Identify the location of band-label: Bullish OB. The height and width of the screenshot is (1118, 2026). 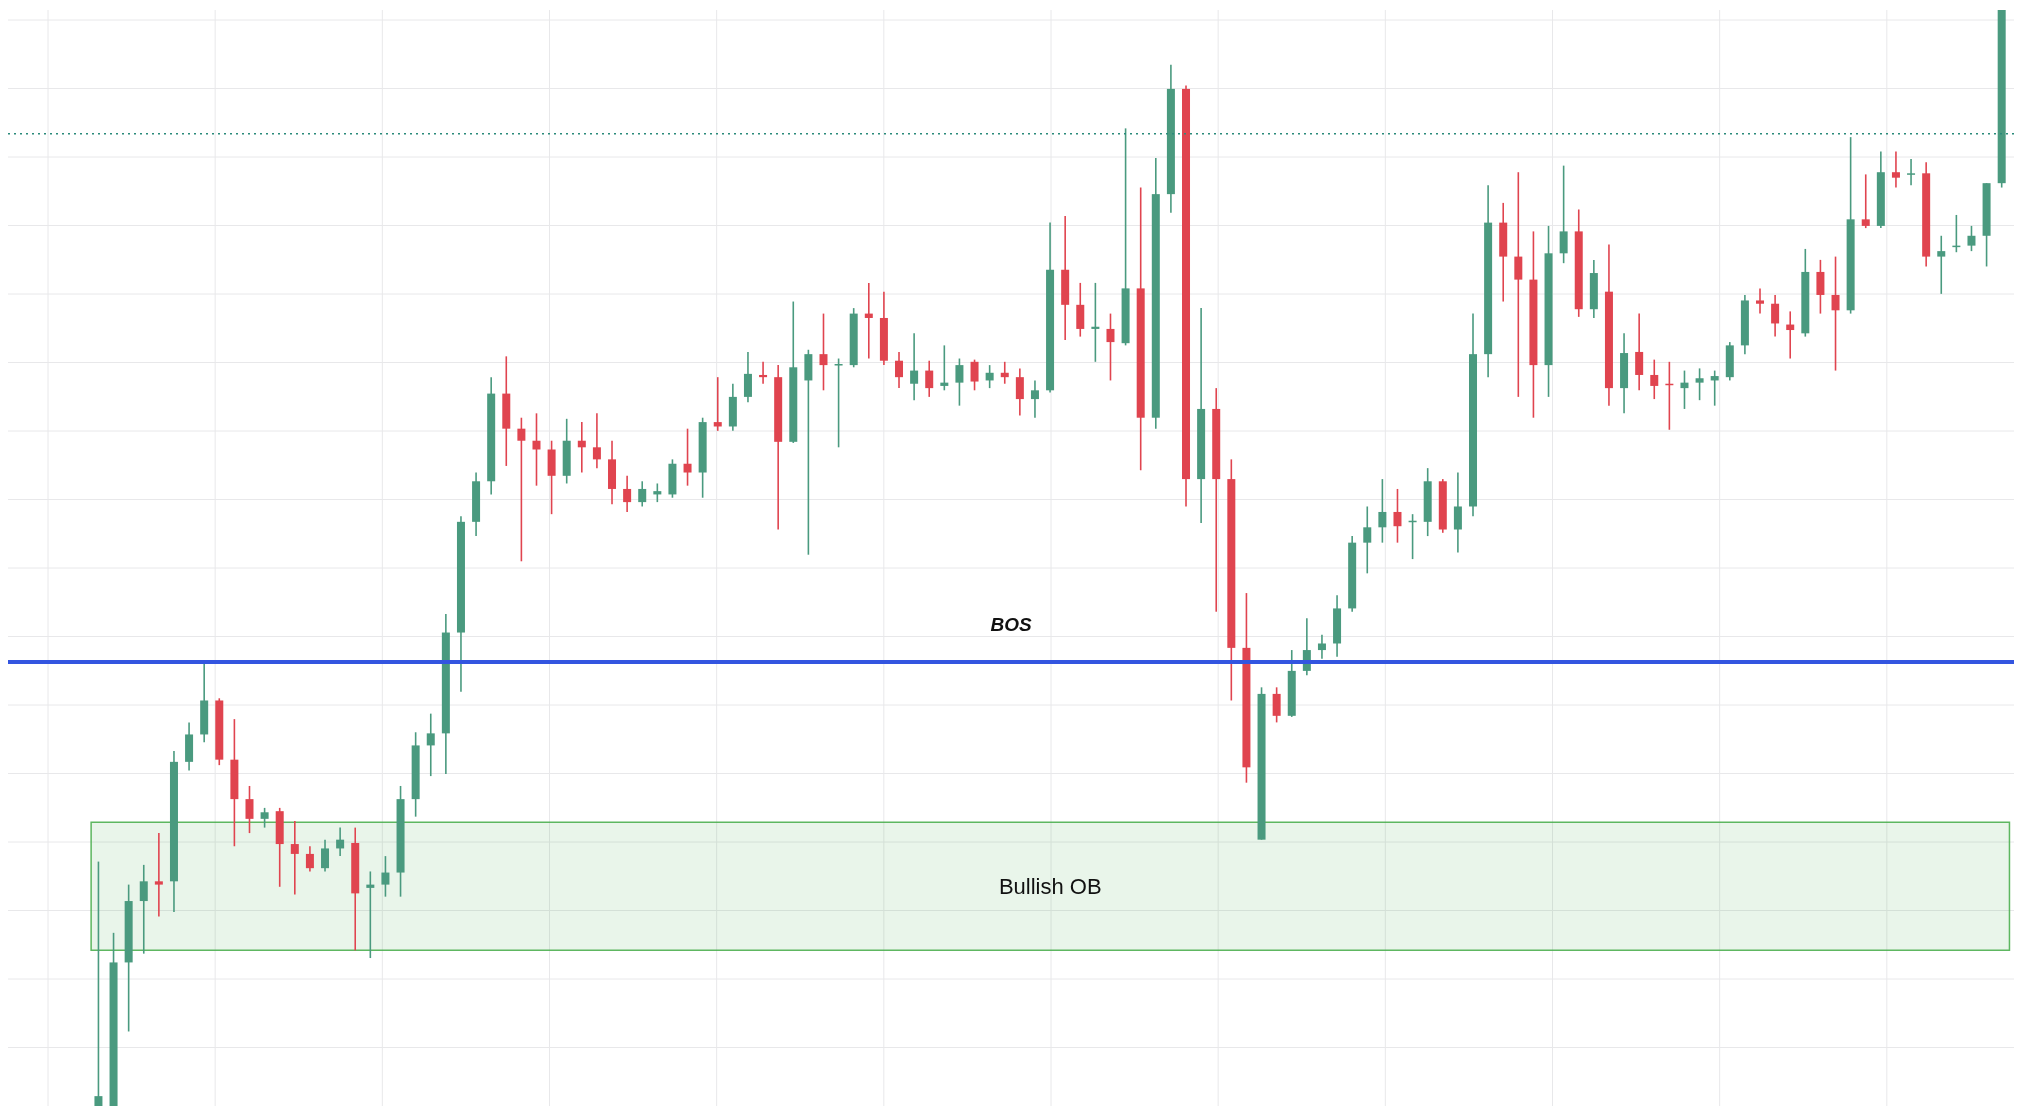
(1050, 887).